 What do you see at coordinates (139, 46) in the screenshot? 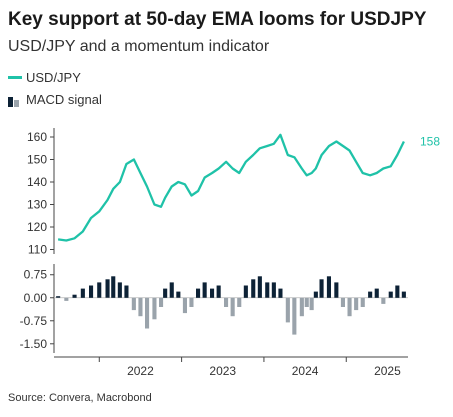
I see `chart-subtitle: USD/JPY and a momentum indicator` at bounding box center [139, 46].